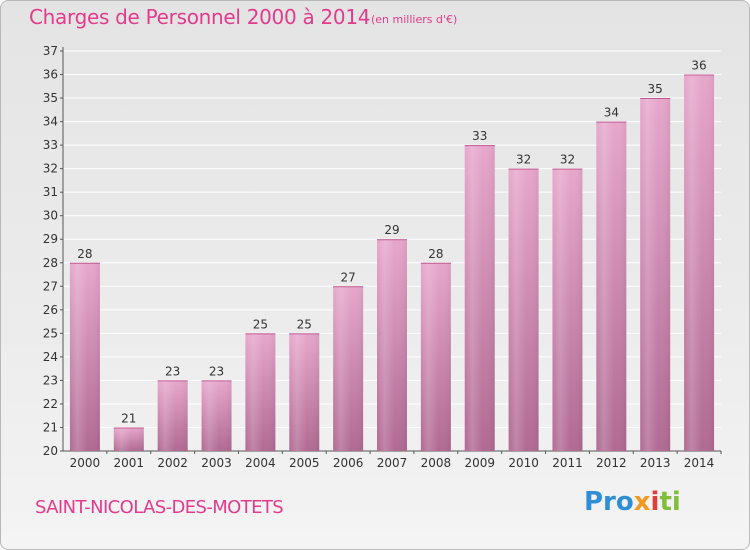 This screenshot has width=750, height=550. Describe the element at coordinates (129, 463) in the screenshot. I see `x-tick-label: 2001` at that location.